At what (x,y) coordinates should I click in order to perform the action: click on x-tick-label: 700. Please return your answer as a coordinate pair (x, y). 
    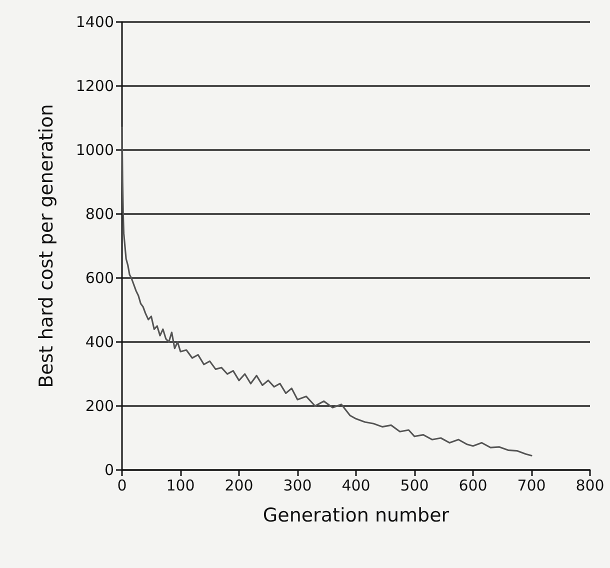
    Looking at the image, I should click on (531, 485).